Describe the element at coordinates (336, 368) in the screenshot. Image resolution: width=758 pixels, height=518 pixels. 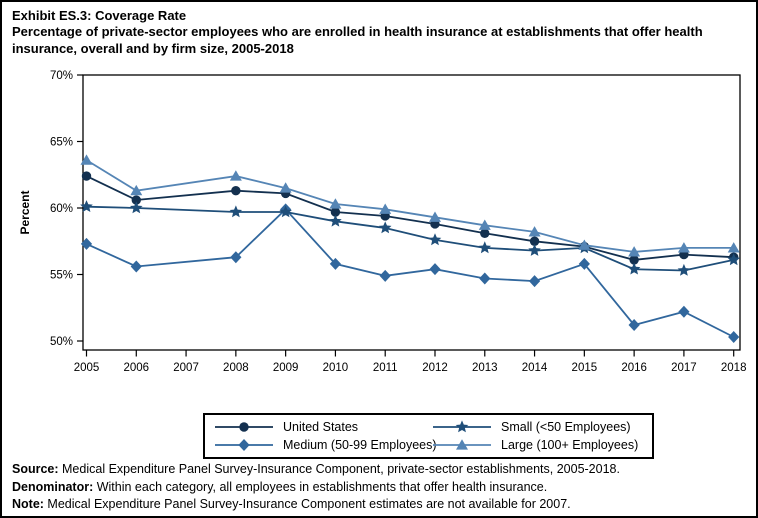
I see `svg-text: 2010` at that location.